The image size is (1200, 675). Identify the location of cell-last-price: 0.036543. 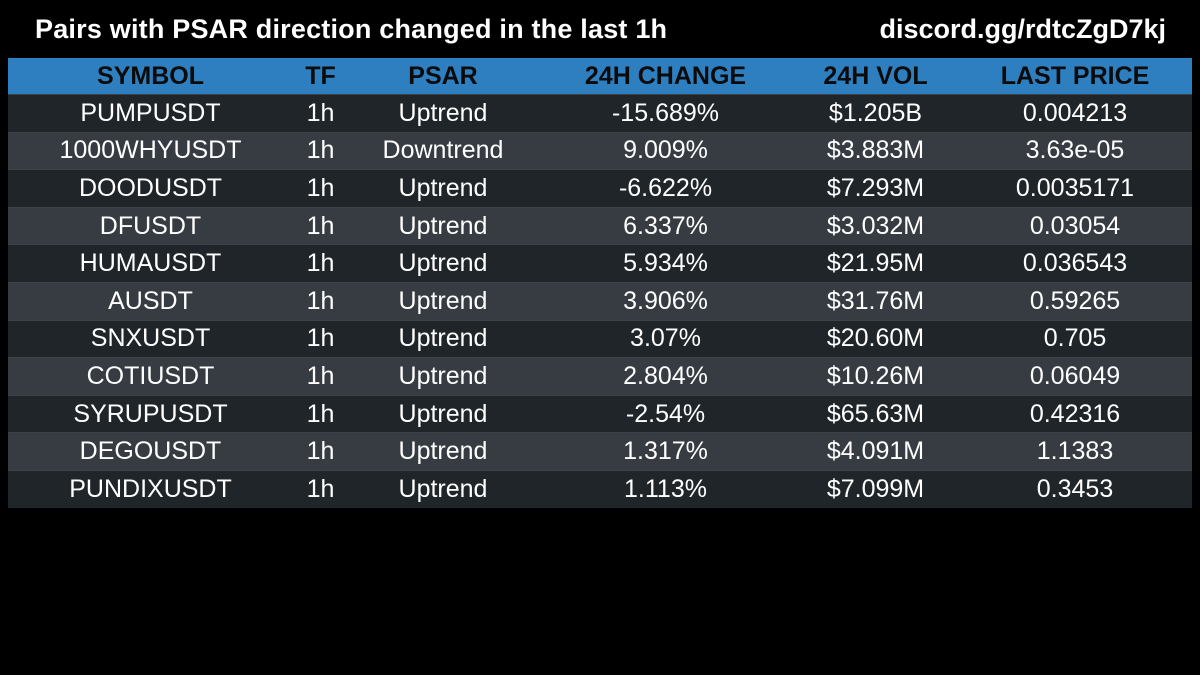
(1075, 263).